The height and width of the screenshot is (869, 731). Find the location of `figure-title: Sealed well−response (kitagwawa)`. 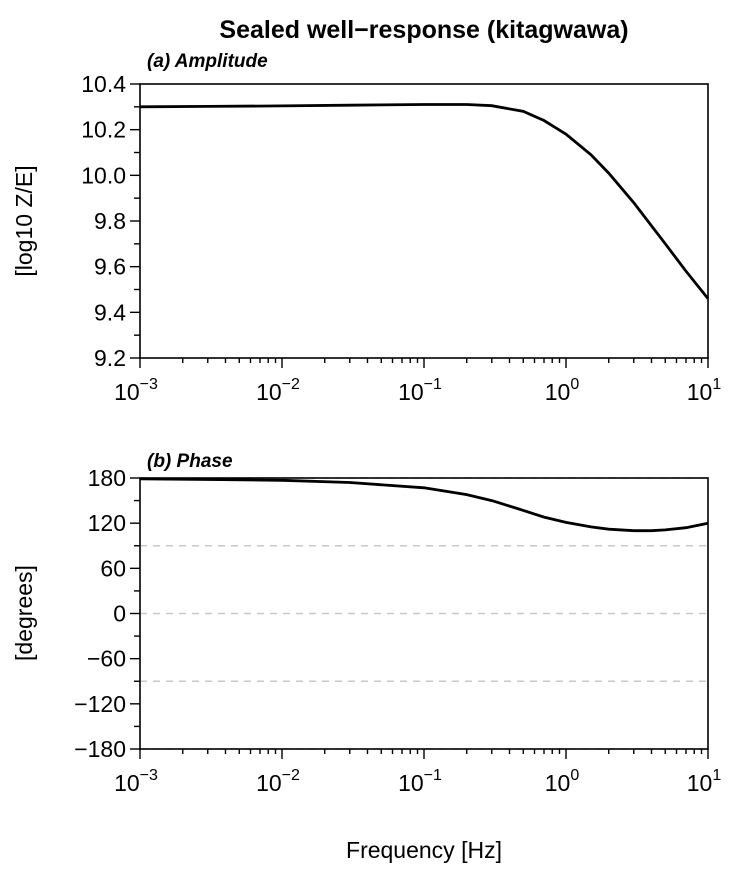

figure-title: Sealed well−response (kitagwawa) is located at coordinates (423, 30).